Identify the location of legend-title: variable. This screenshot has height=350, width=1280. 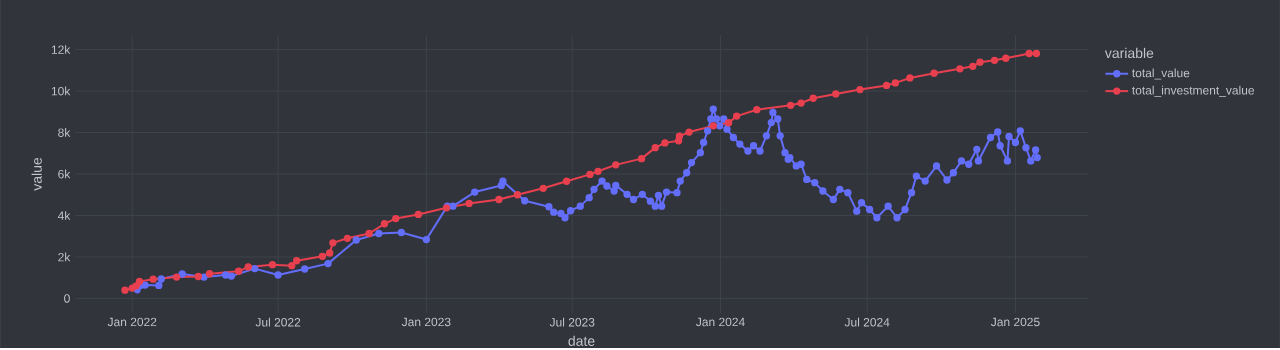
(1129, 52).